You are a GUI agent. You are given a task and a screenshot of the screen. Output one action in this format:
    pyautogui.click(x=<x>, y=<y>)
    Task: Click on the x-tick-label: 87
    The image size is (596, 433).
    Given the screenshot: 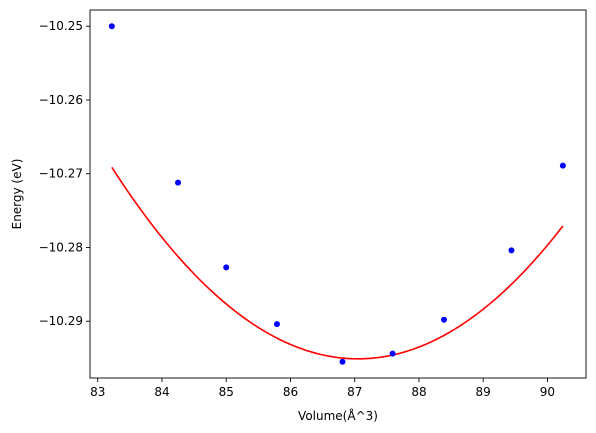 What is the action you would take?
    pyautogui.click(x=354, y=392)
    